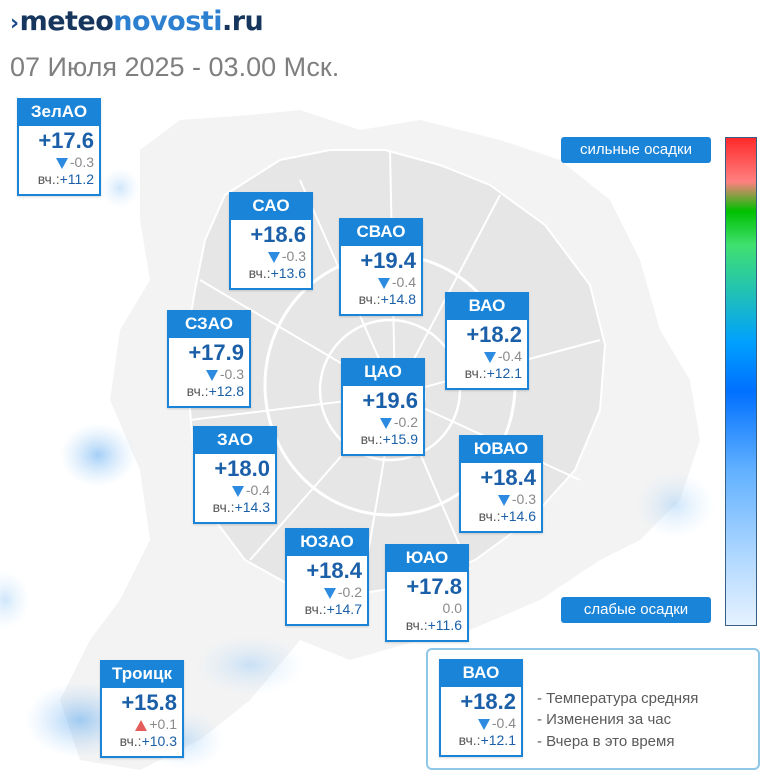 This screenshot has width=780, height=780. I want to click on district-card-yuvao: ЮВАО +18.4 -0.3 вч.:+14.6, so click(501, 484).